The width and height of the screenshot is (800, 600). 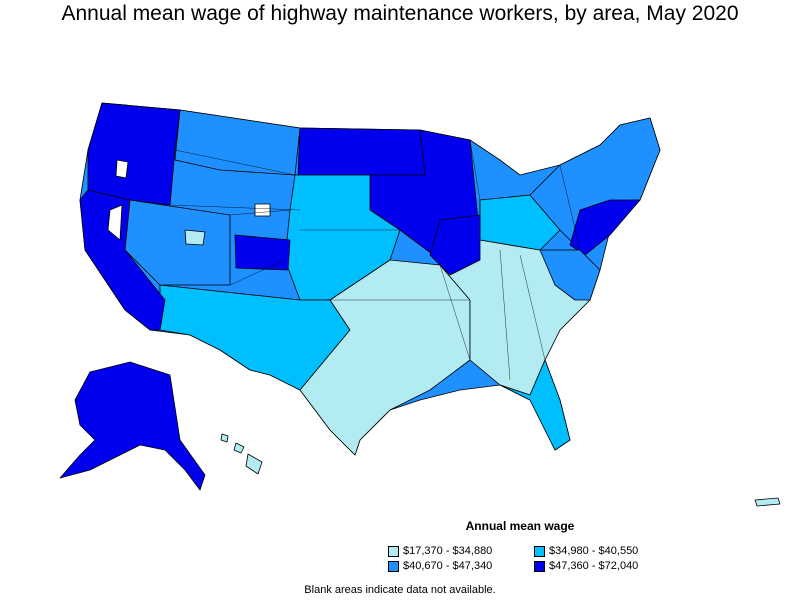 What do you see at coordinates (255, 337) in the screenshot?
I see `region-southwest` at bounding box center [255, 337].